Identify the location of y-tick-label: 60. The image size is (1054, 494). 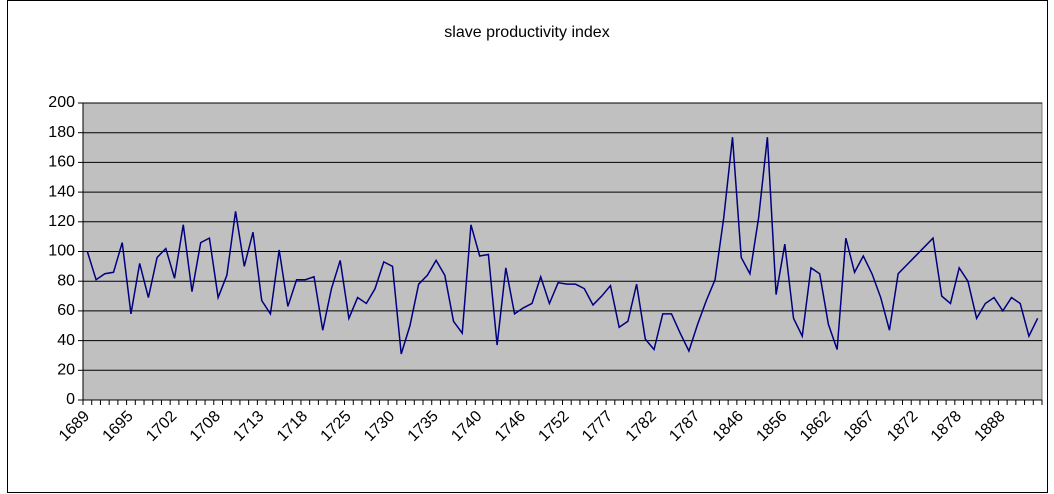
(66, 310).